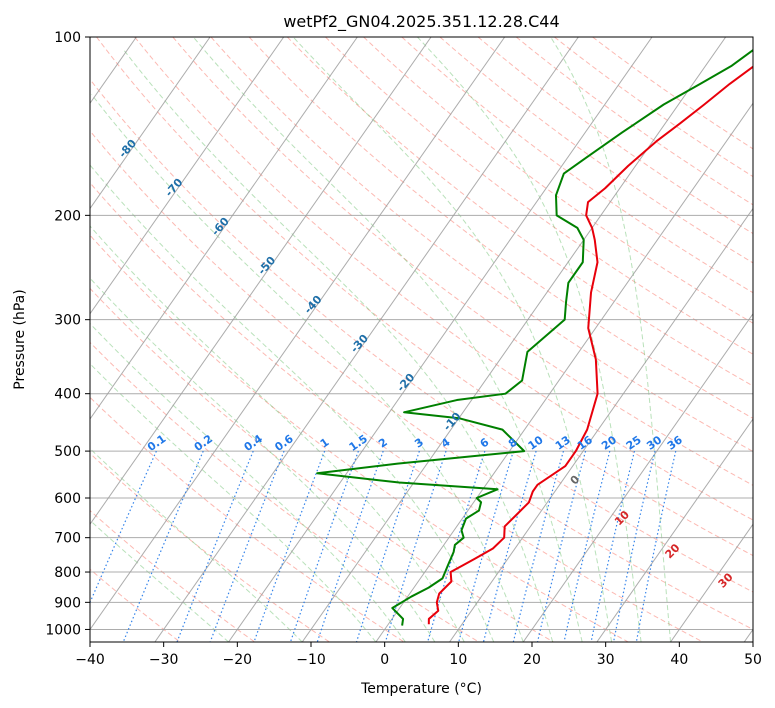  Describe the element at coordinates (67, 452) in the screenshot. I see `y-tick-label: 500` at that location.